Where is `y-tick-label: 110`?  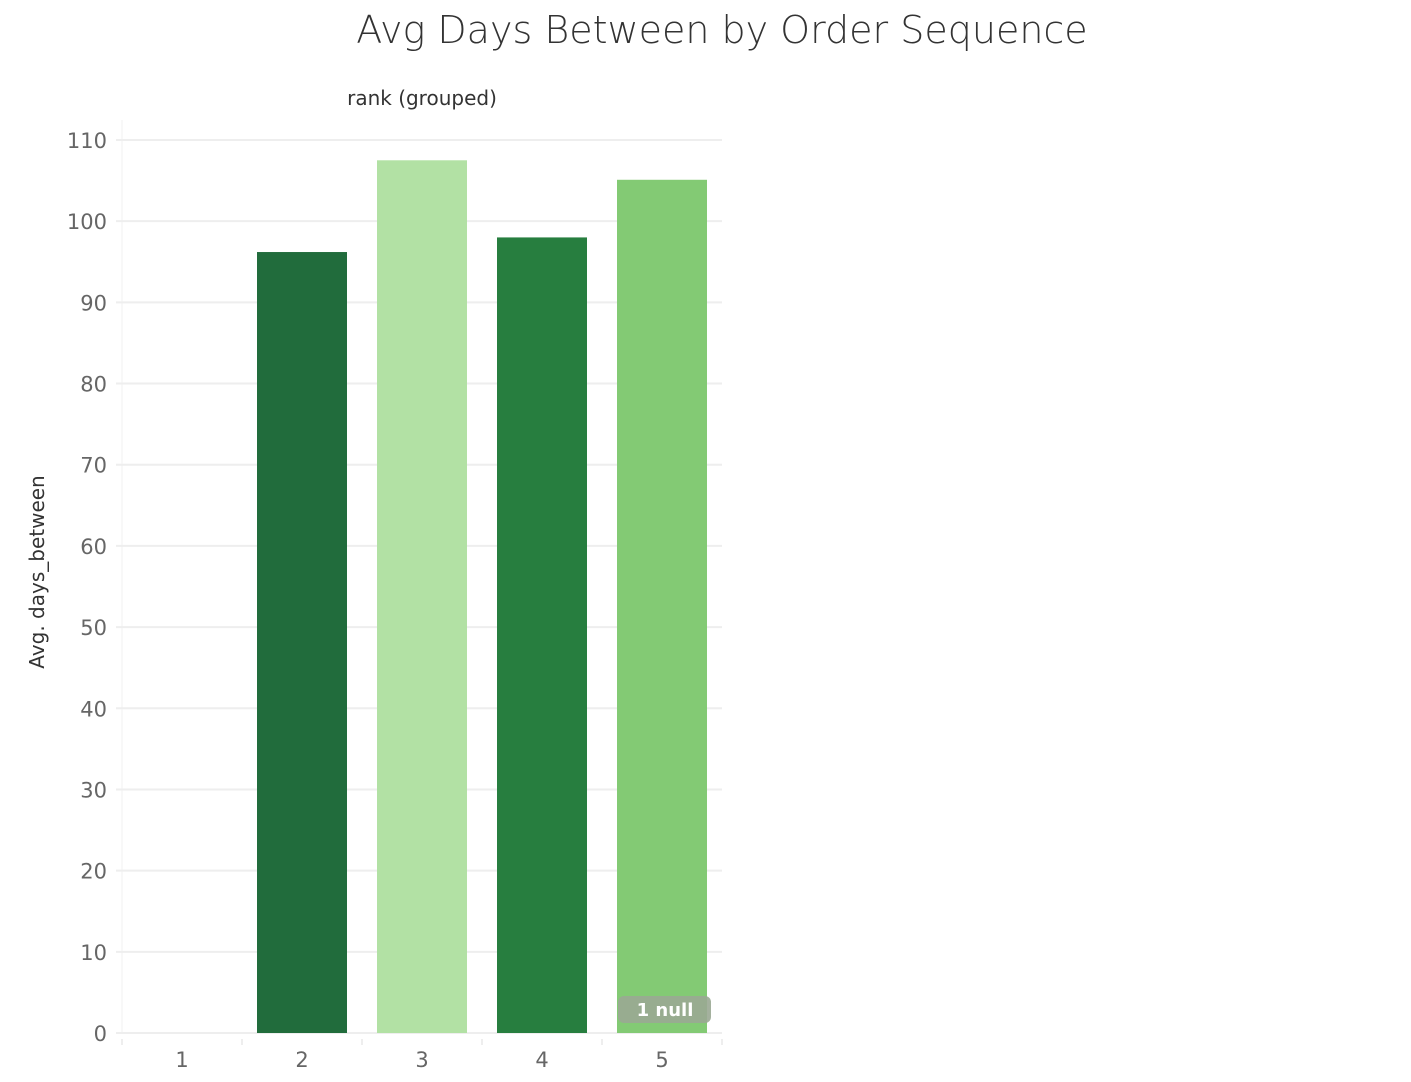 y-tick-label: 110 is located at coordinates (87, 141).